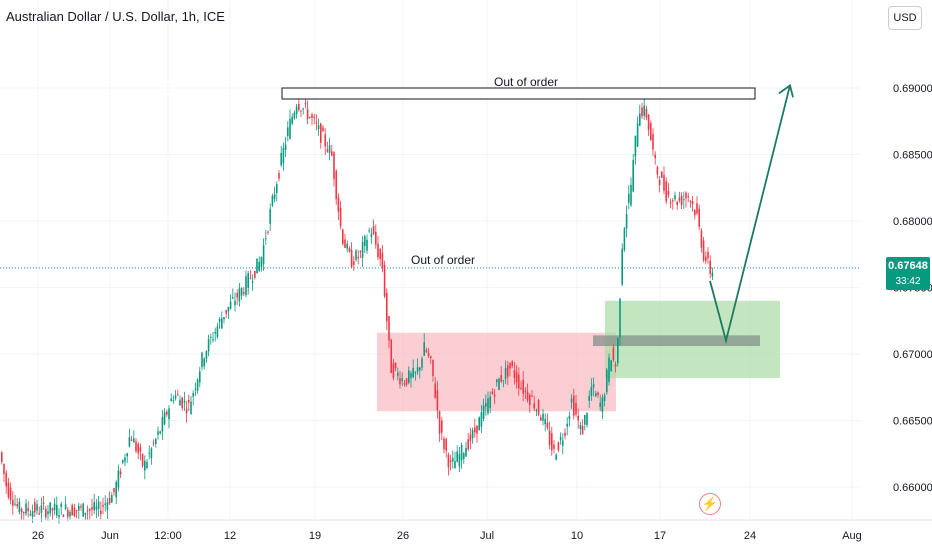 The height and width of the screenshot is (555, 932). I want to click on currency-button: USD, so click(905, 18).